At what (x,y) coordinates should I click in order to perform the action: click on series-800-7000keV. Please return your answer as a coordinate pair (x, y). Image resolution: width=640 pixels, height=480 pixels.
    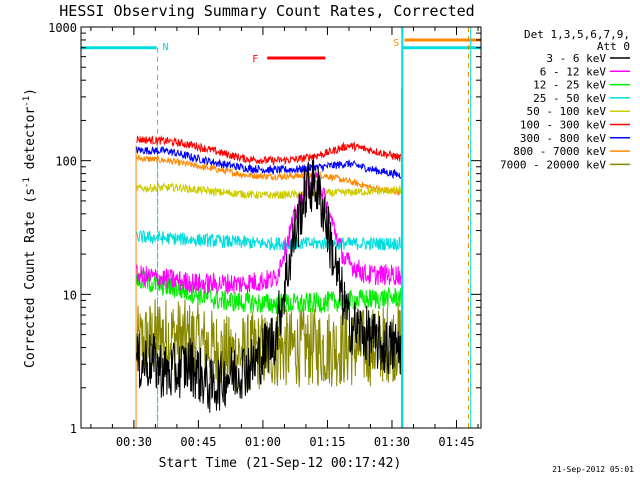
    Looking at the image, I should click on (269, 175).